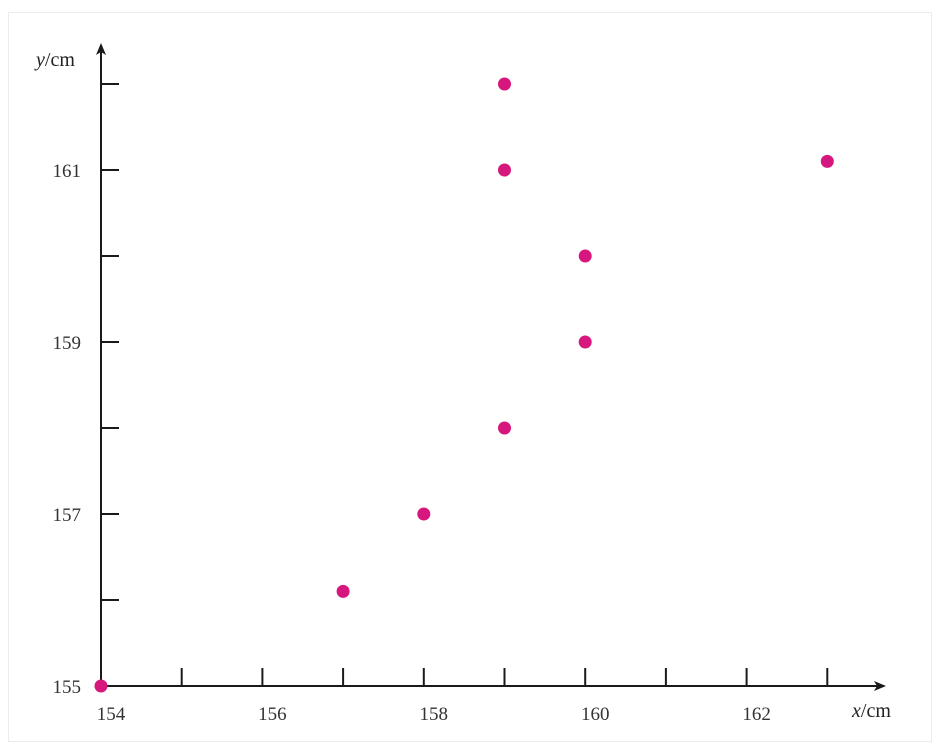  What do you see at coordinates (856, 711) in the screenshot?
I see `x-axis-var: x` at bounding box center [856, 711].